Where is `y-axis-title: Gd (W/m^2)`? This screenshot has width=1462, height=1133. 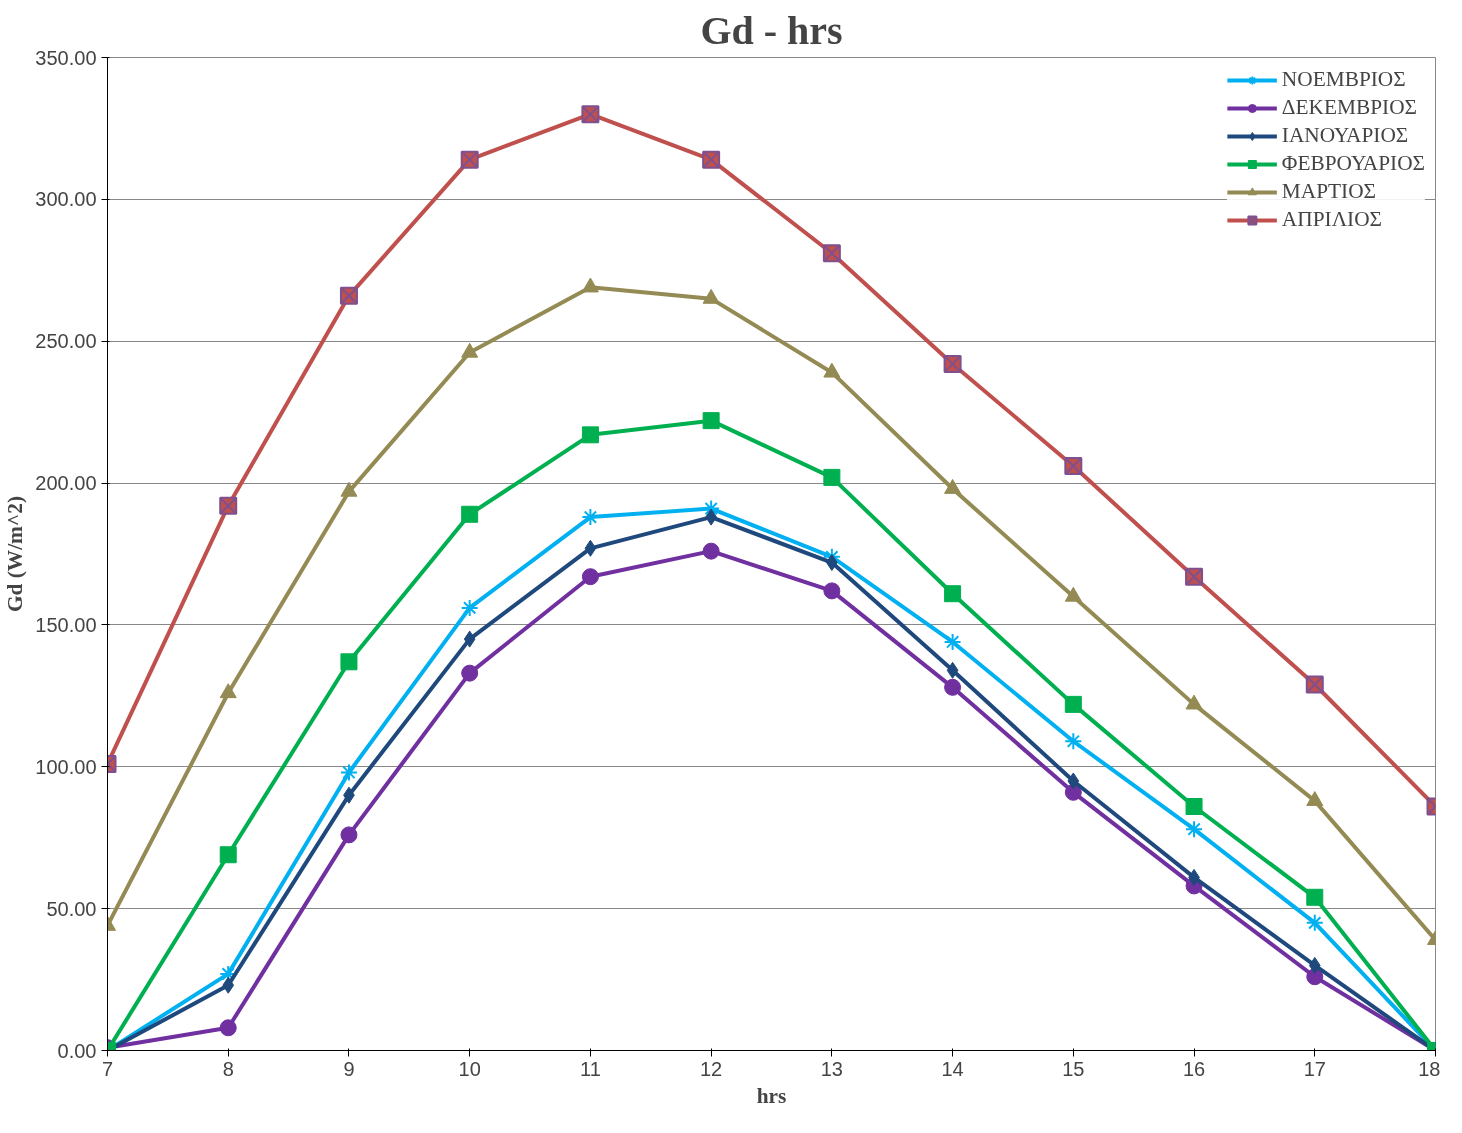 y-axis-title: Gd (W/m^2) is located at coordinates (15, 554).